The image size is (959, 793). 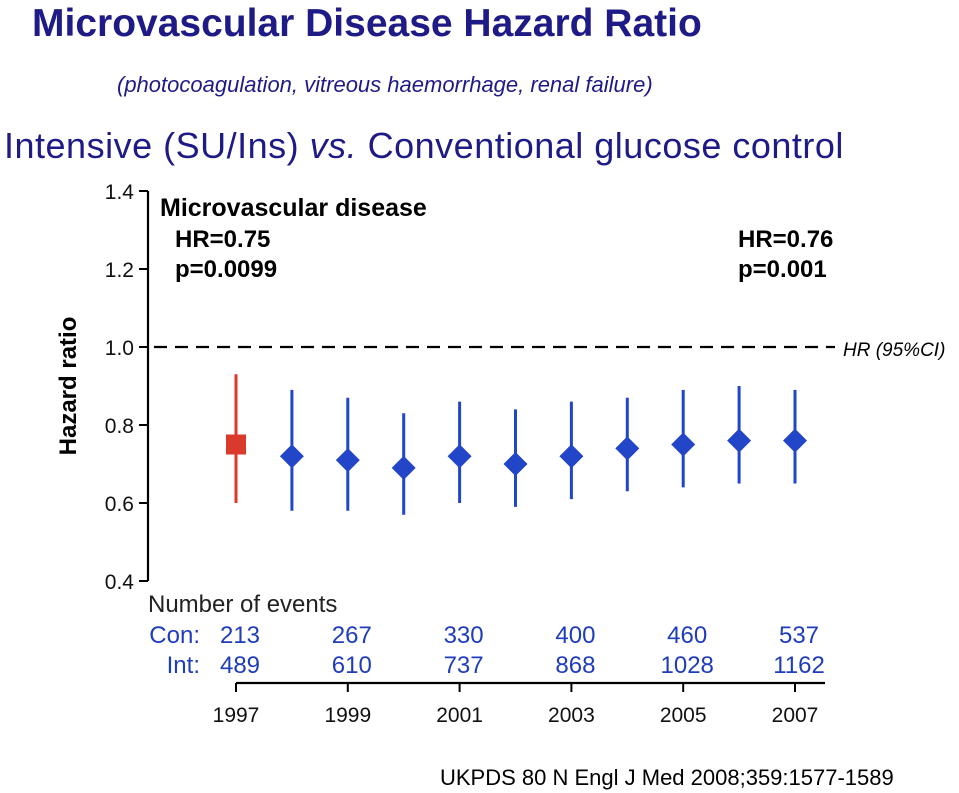 I want to click on chart-title: Microvascular disease, so click(x=293, y=208).